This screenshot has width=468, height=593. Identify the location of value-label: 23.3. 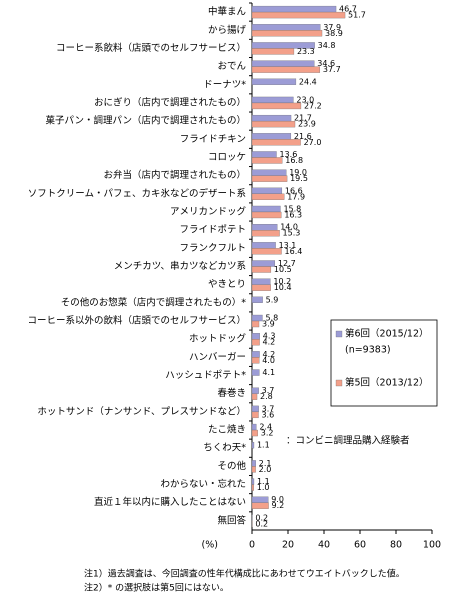
(306, 51).